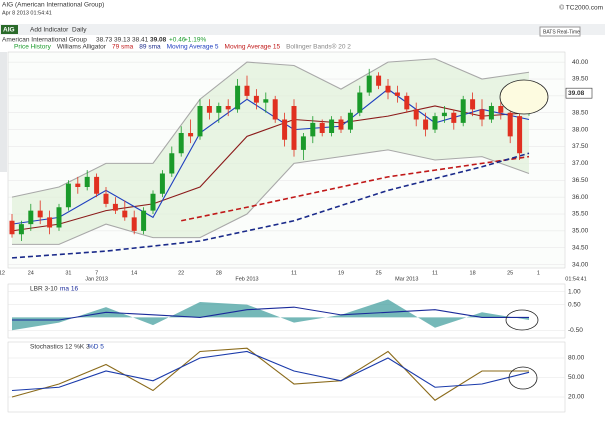 This screenshot has width=605, height=423. What do you see at coordinates (341, 273) in the screenshot?
I see `x-tick-label: 19` at bounding box center [341, 273].